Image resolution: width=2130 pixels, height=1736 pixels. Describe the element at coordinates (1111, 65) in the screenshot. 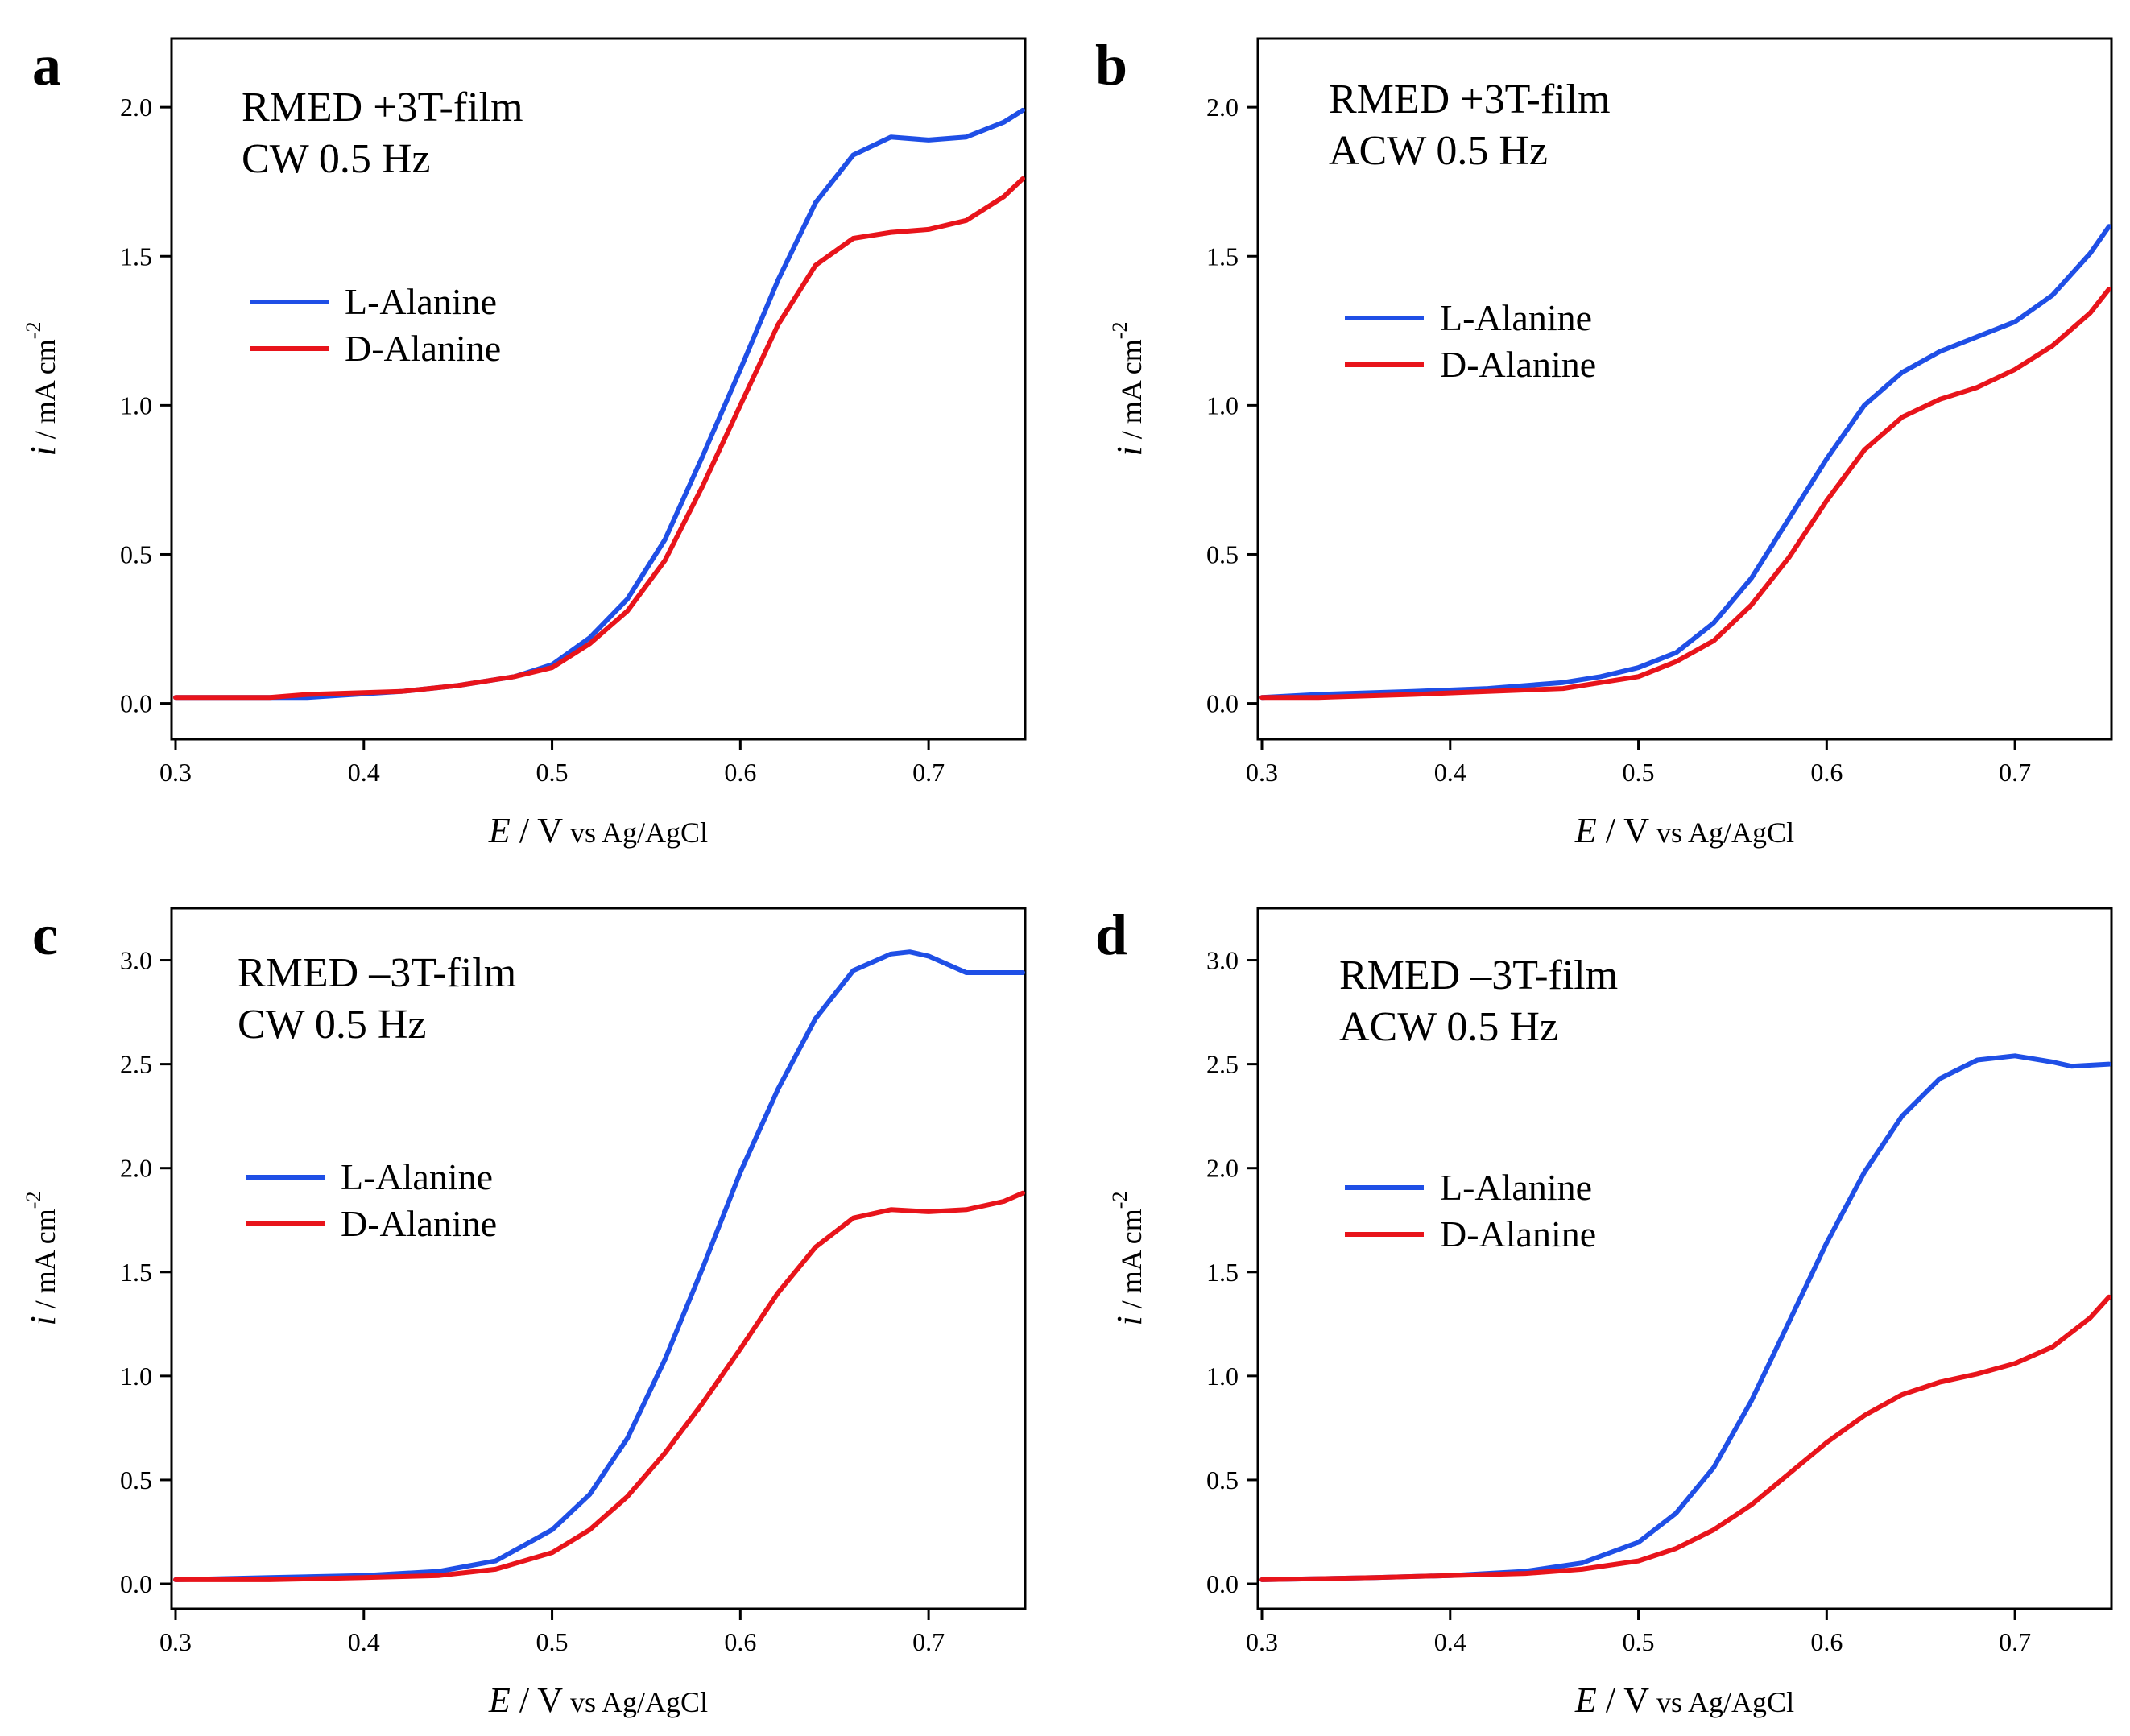

I see `panel-letter: b` at that location.